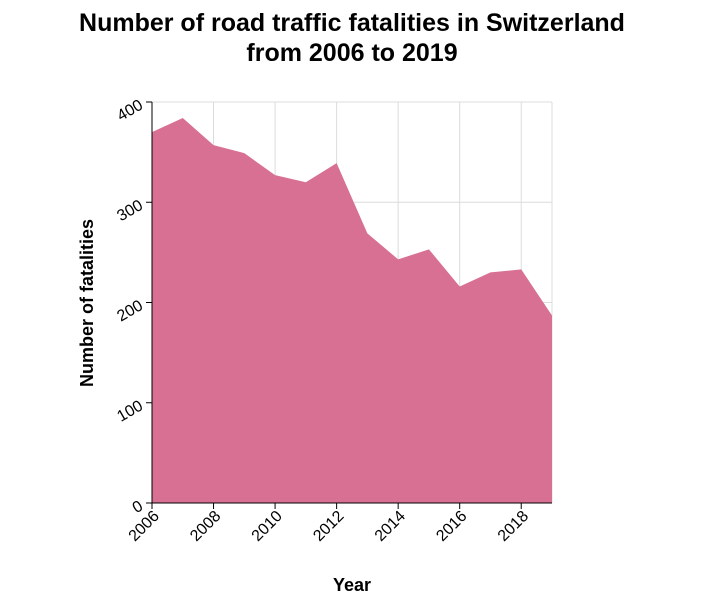  I want to click on x-tick-label: 2012, so click(328, 526).